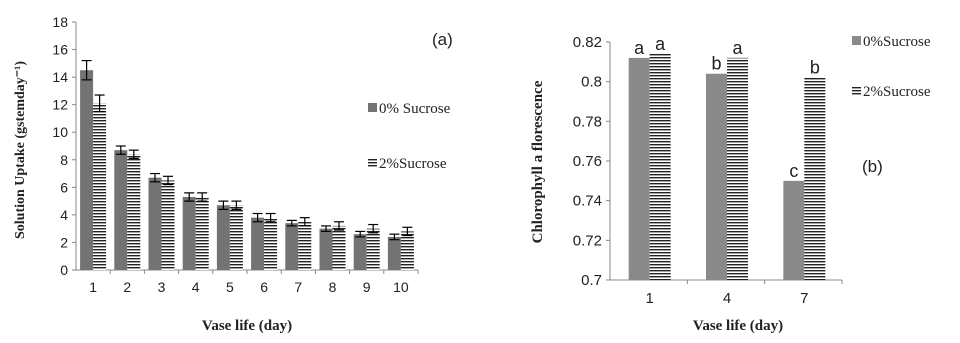 The height and width of the screenshot is (343, 960). What do you see at coordinates (64, 242) in the screenshot?
I see `chart-a-y-tick-label: 2` at bounding box center [64, 242].